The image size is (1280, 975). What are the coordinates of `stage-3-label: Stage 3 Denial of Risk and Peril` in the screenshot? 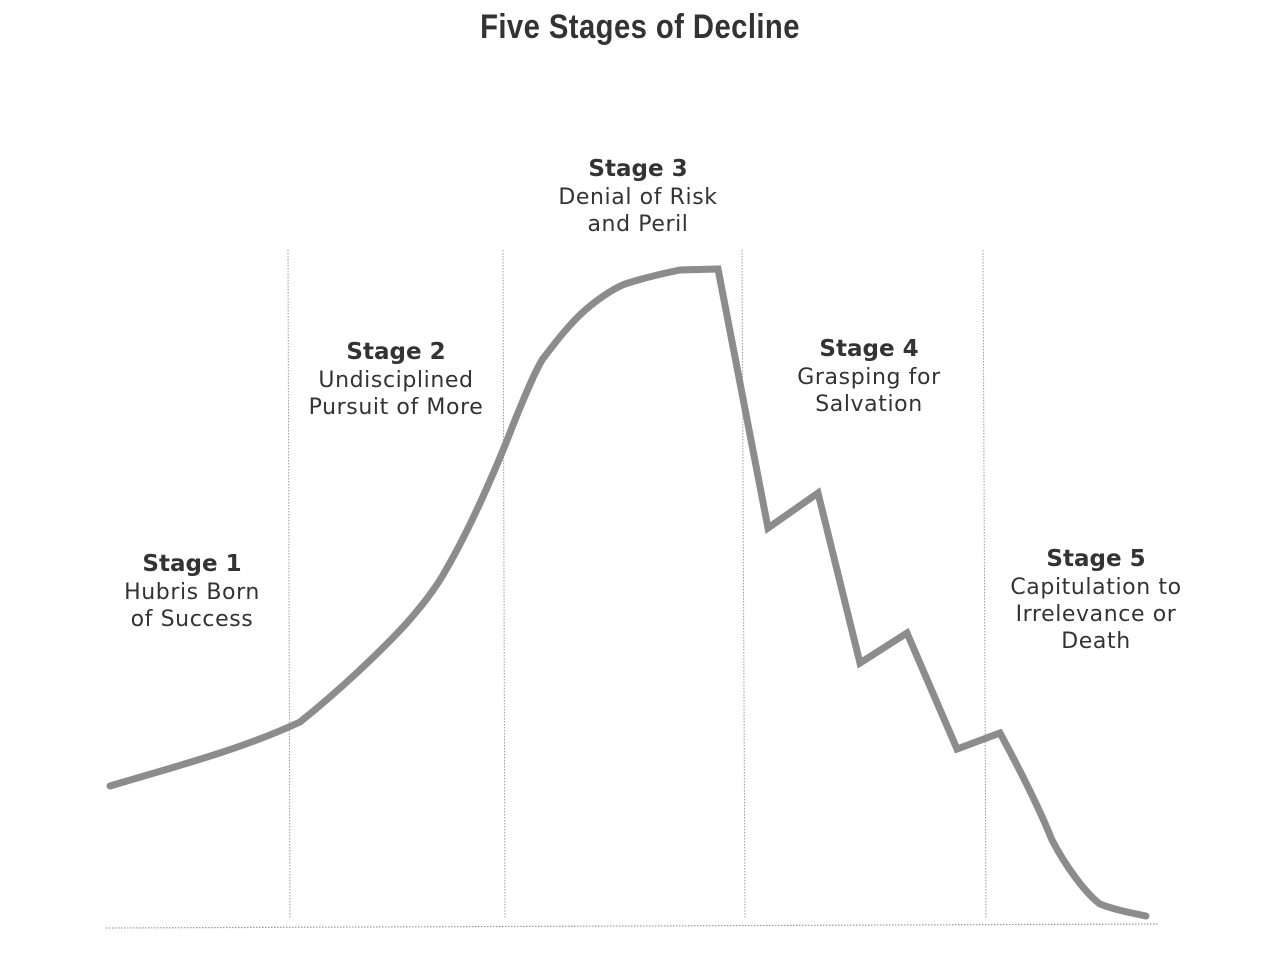 It's located at (638, 196).